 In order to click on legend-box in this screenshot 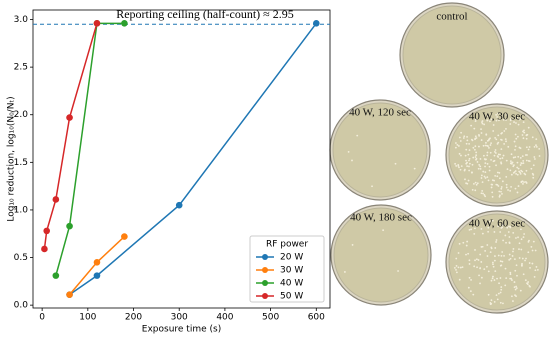, I will do `click(287, 269)`.